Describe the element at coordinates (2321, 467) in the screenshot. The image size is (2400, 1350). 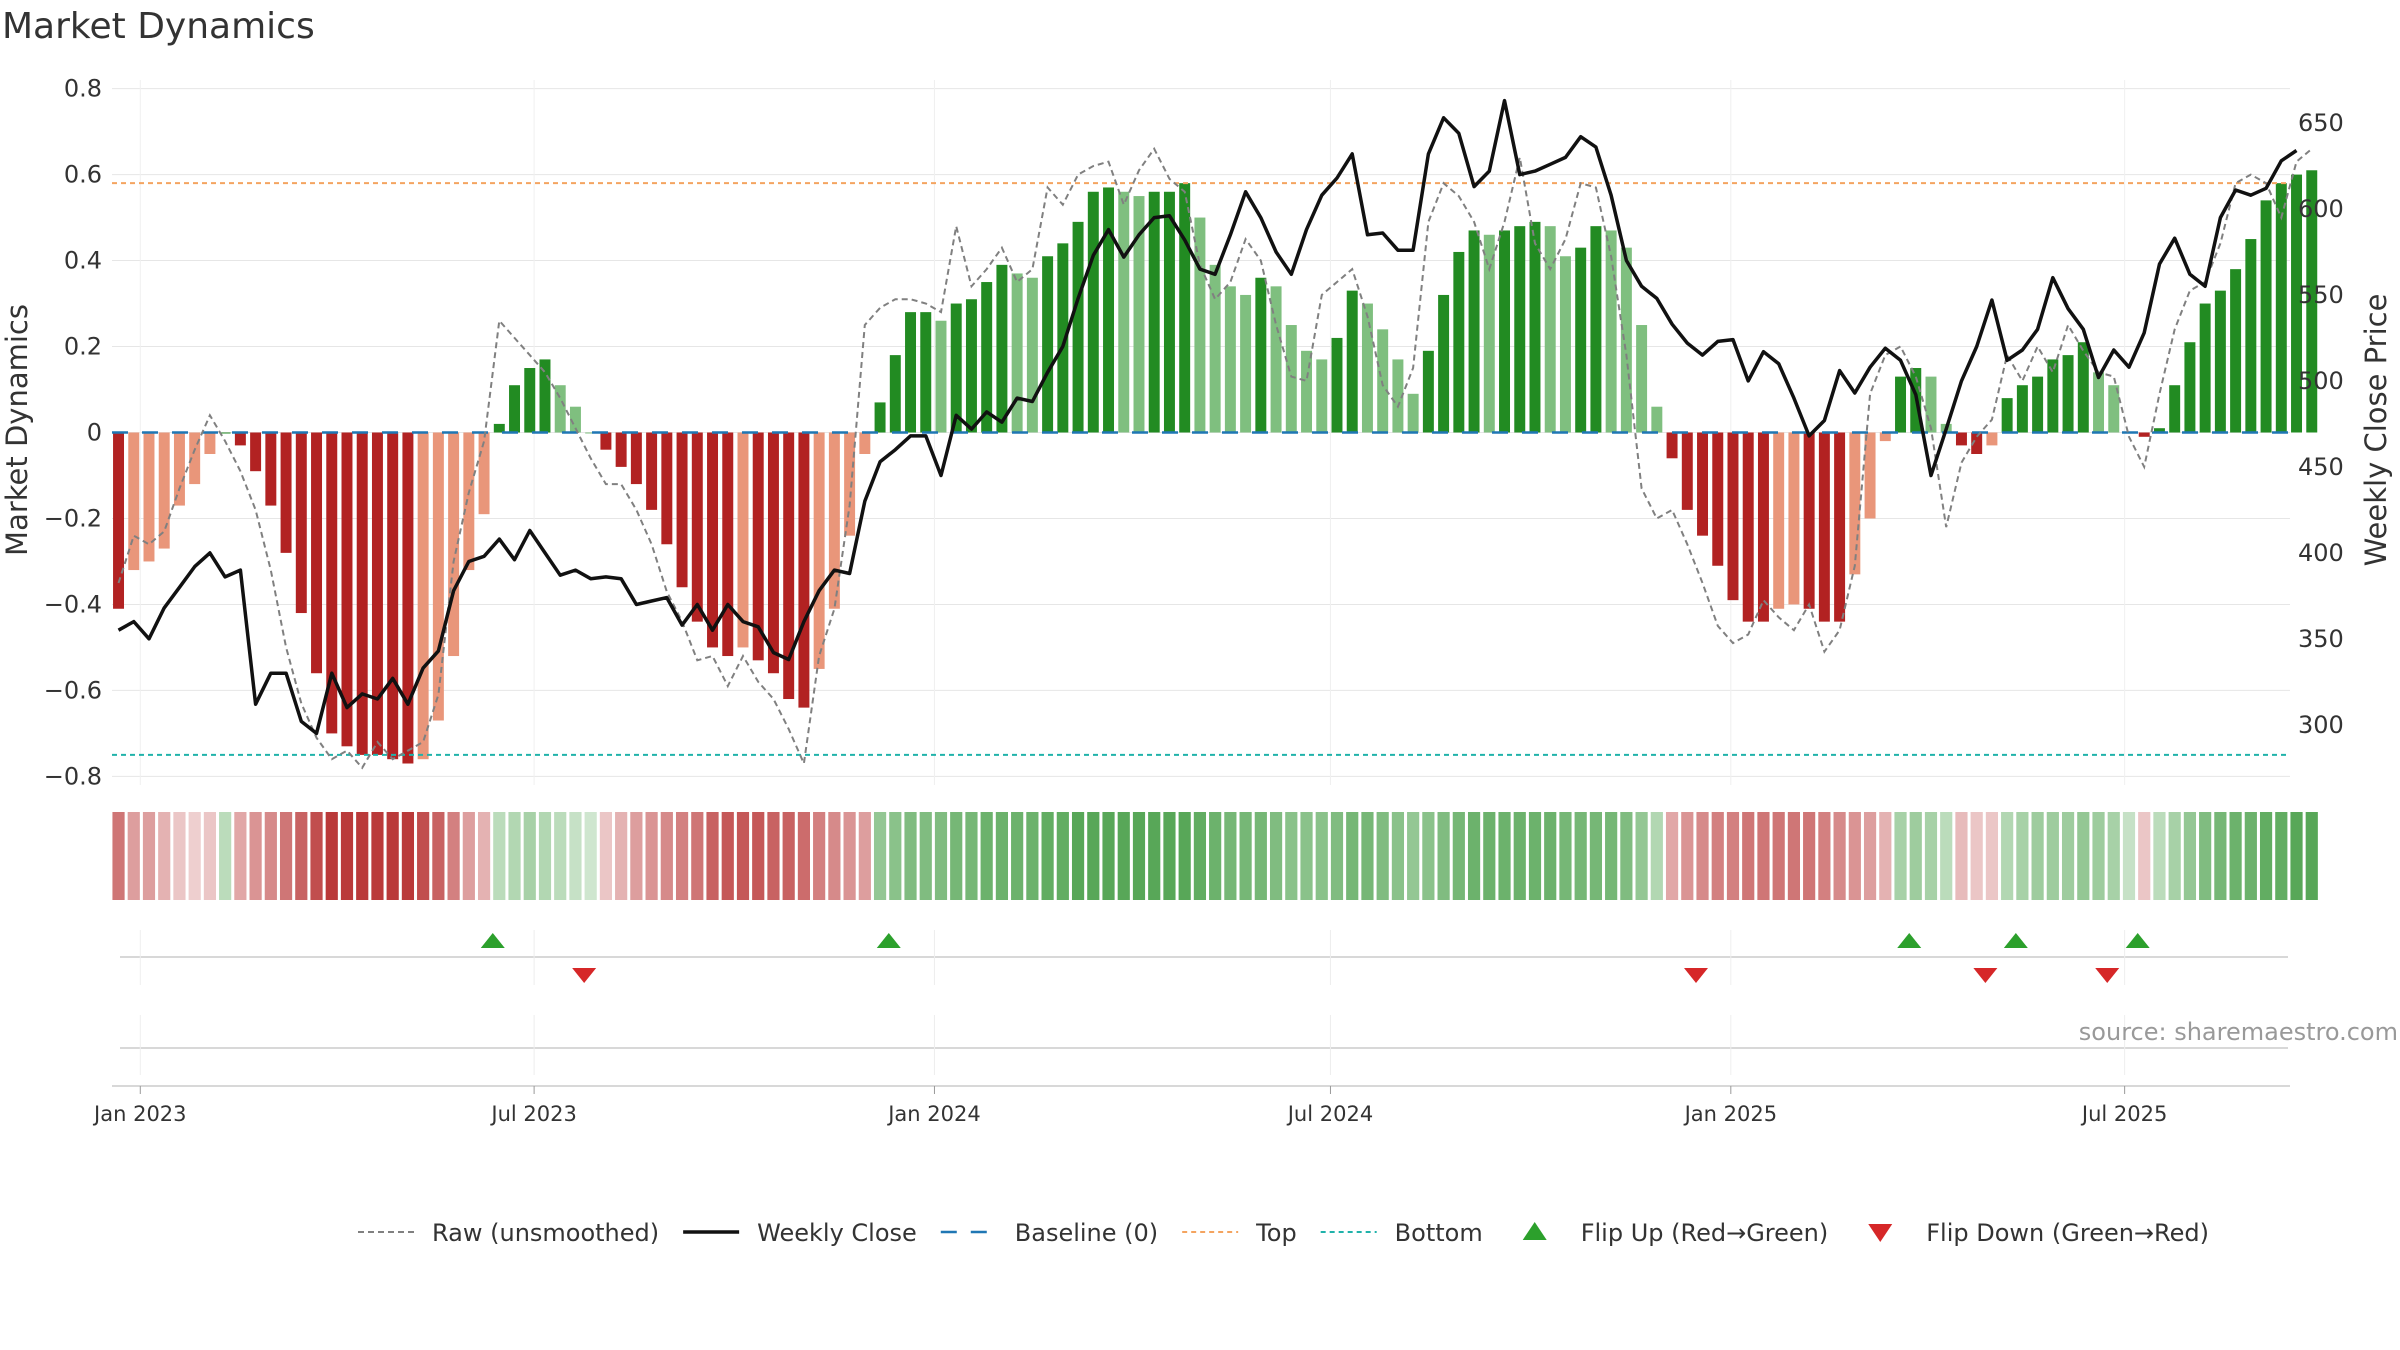
I see `y2-tick-label: 450` at that location.